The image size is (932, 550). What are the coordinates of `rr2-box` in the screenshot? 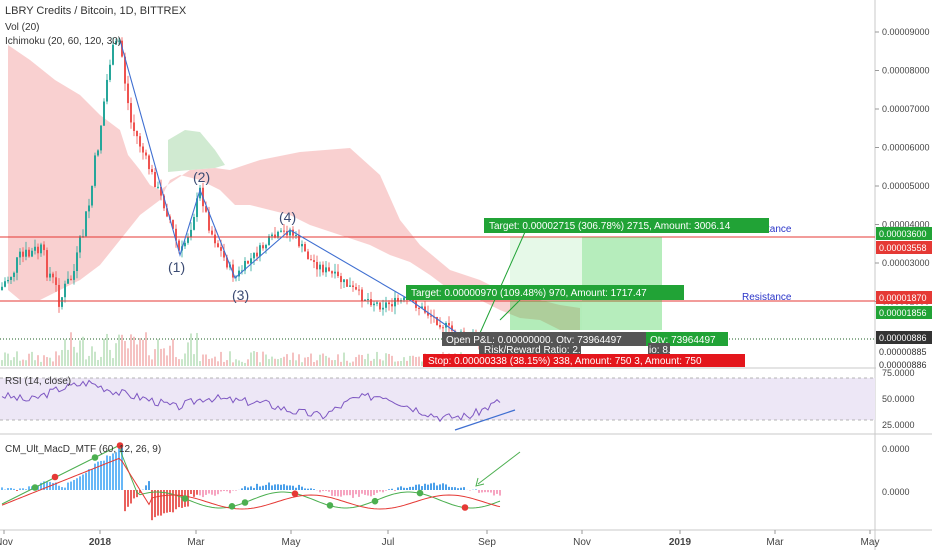 It's located at (659, 349).